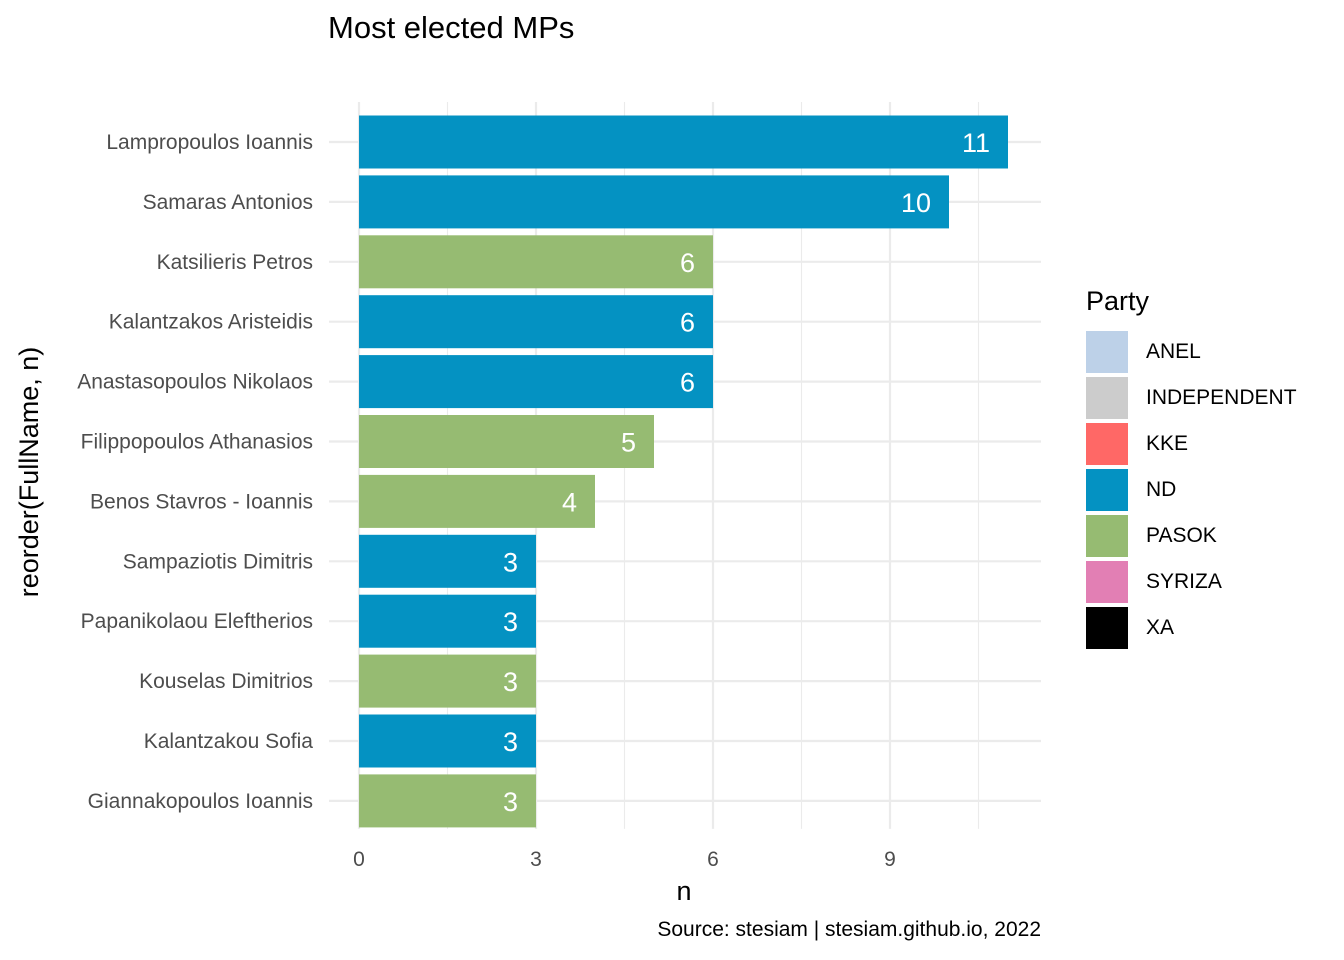 This screenshot has width=1344, height=960. What do you see at coordinates (197, 621) in the screenshot?
I see `y-tick-label: Papanikolaou Eleftherios` at bounding box center [197, 621].